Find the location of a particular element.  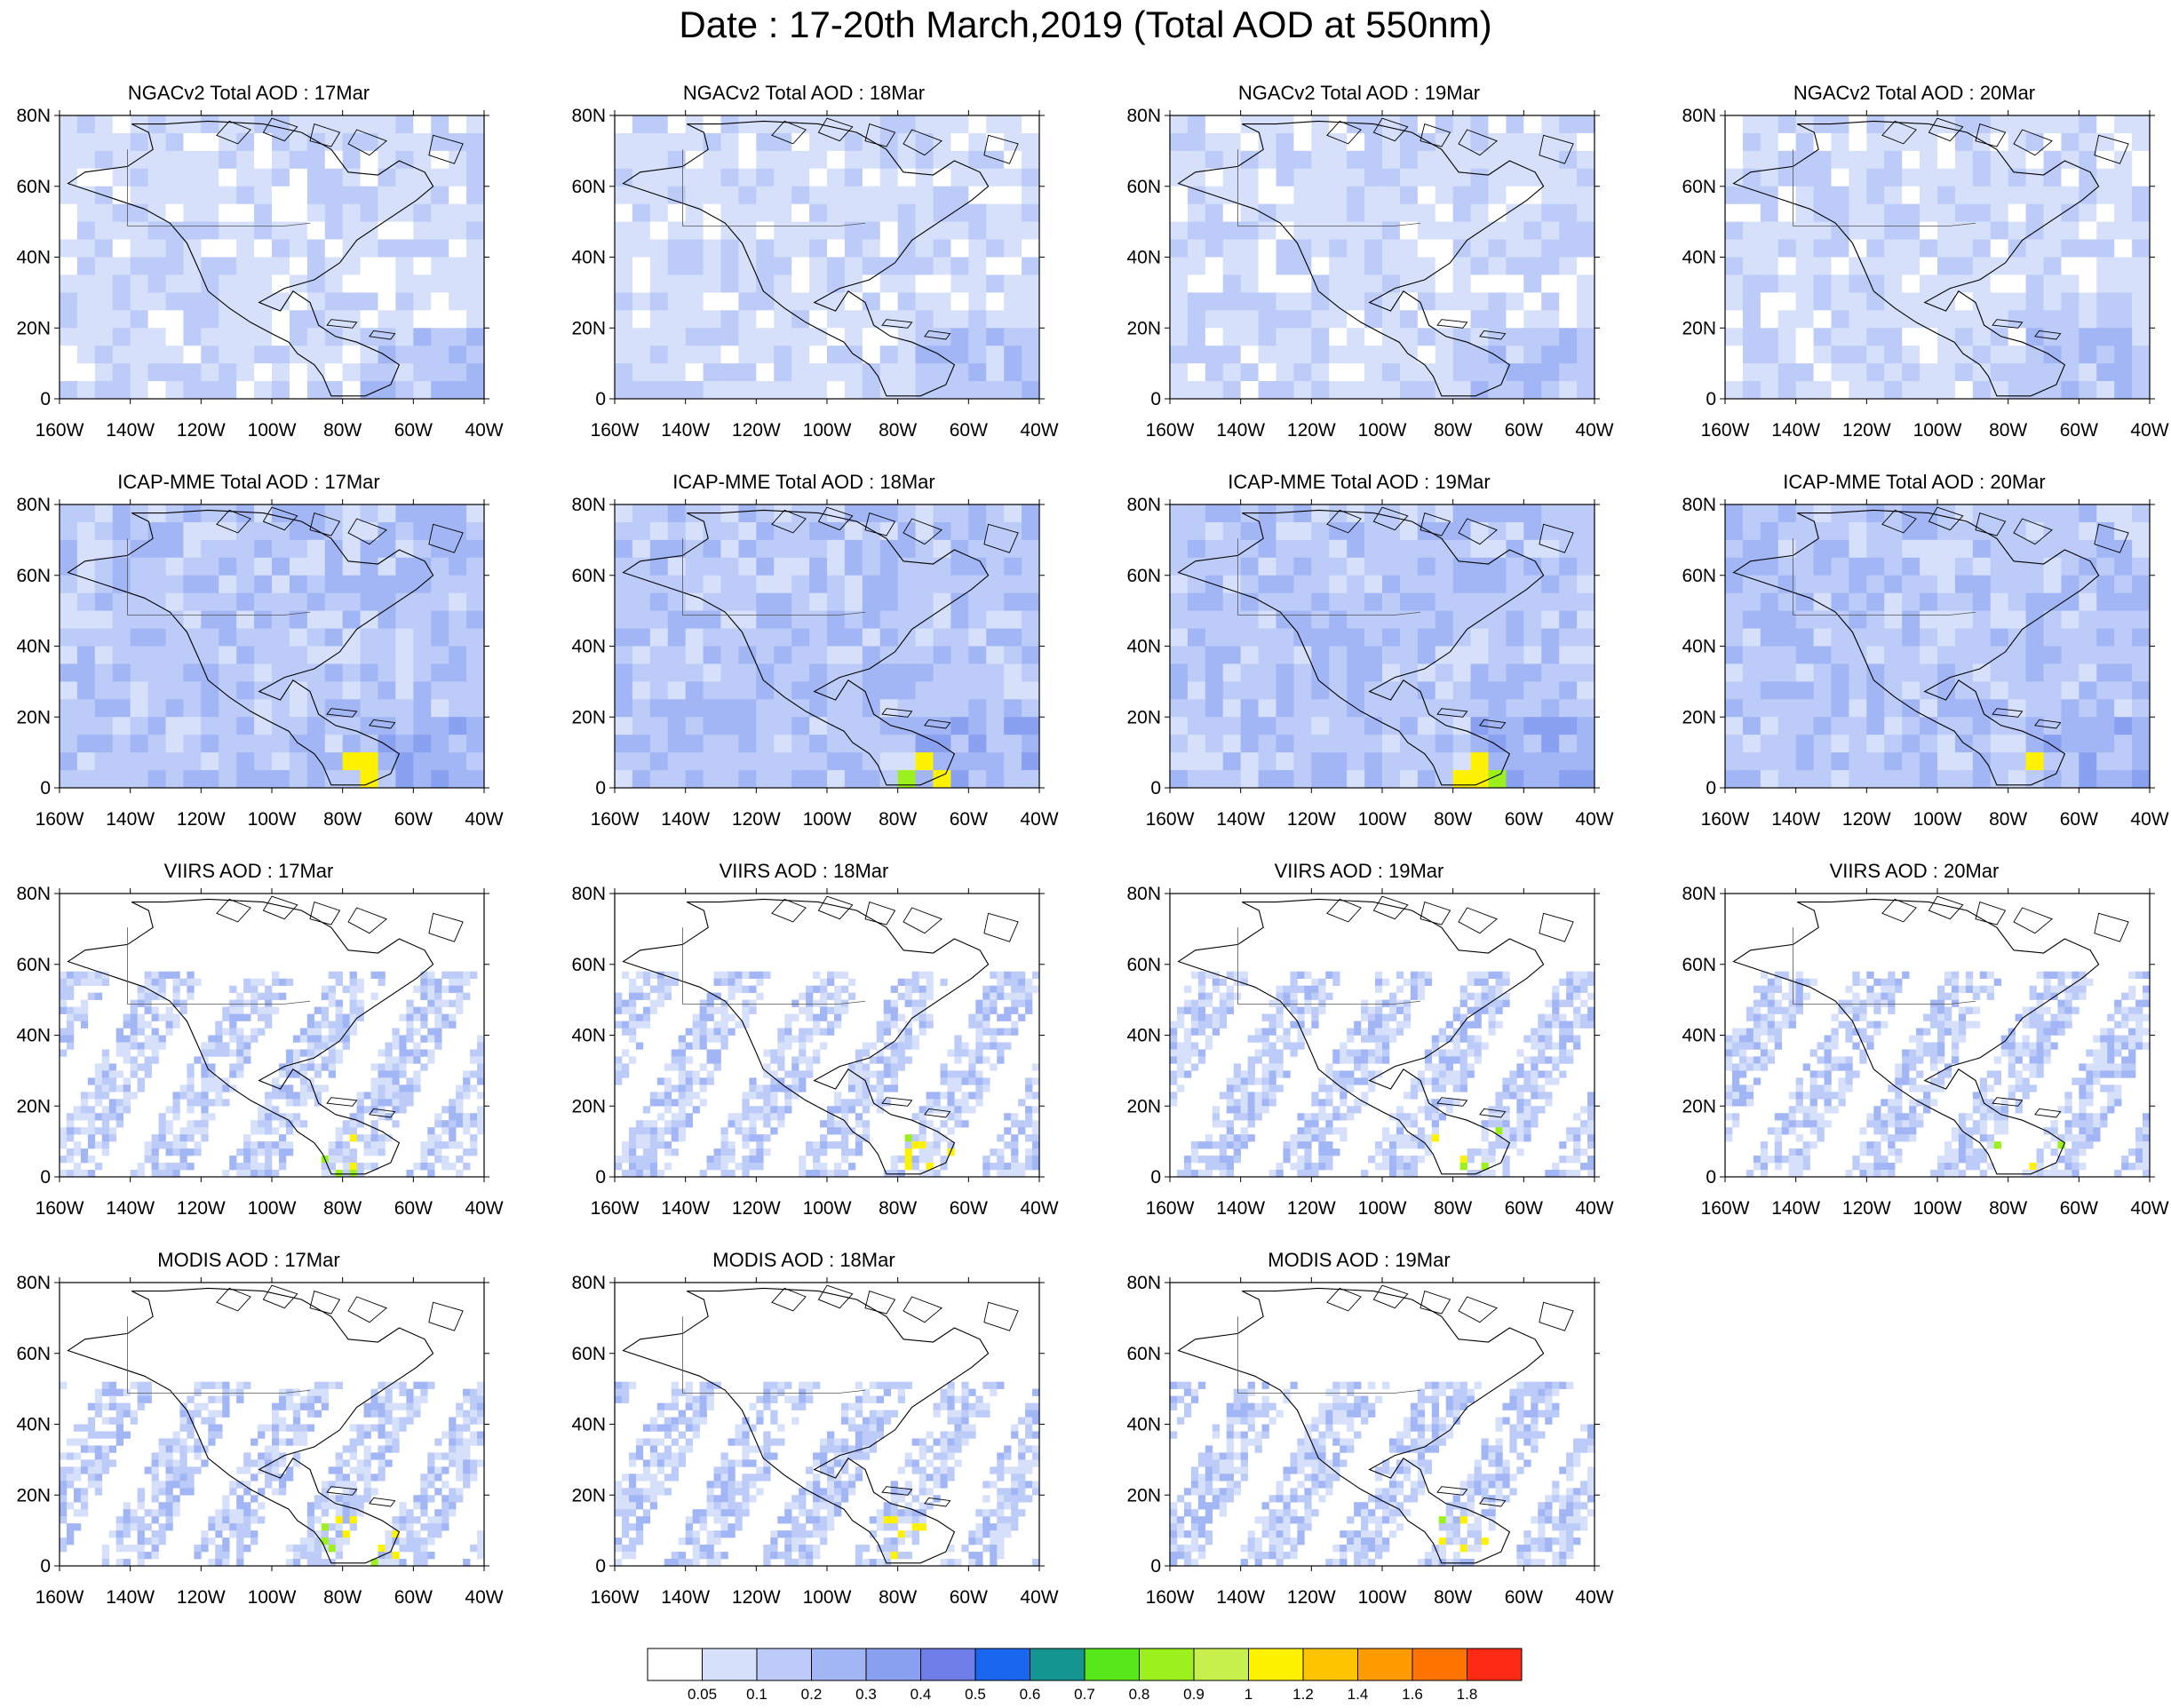

colorbar-label: 0.7 is located at coordinates (1085, 1694).